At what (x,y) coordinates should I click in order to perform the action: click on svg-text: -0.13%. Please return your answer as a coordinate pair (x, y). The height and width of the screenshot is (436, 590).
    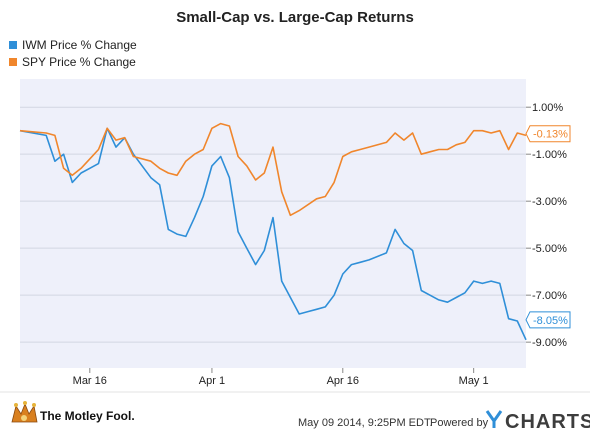
    Looking at the image, I should click on (550, 135).